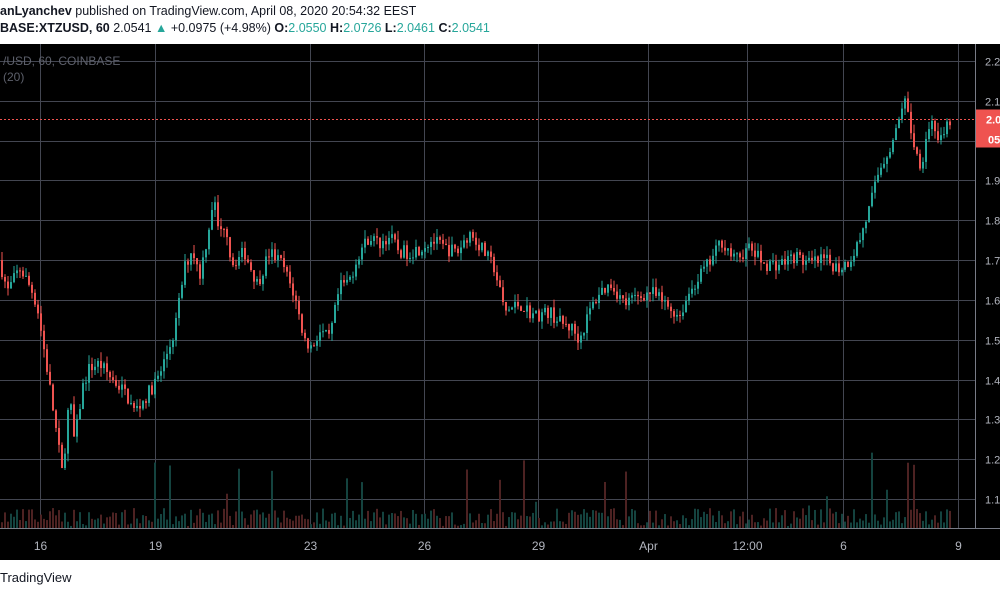 The image size is (1000, 596). Describe the element at coordinates (132, 28) in the screenshot. I see `last-price: 2.0541` at that location.